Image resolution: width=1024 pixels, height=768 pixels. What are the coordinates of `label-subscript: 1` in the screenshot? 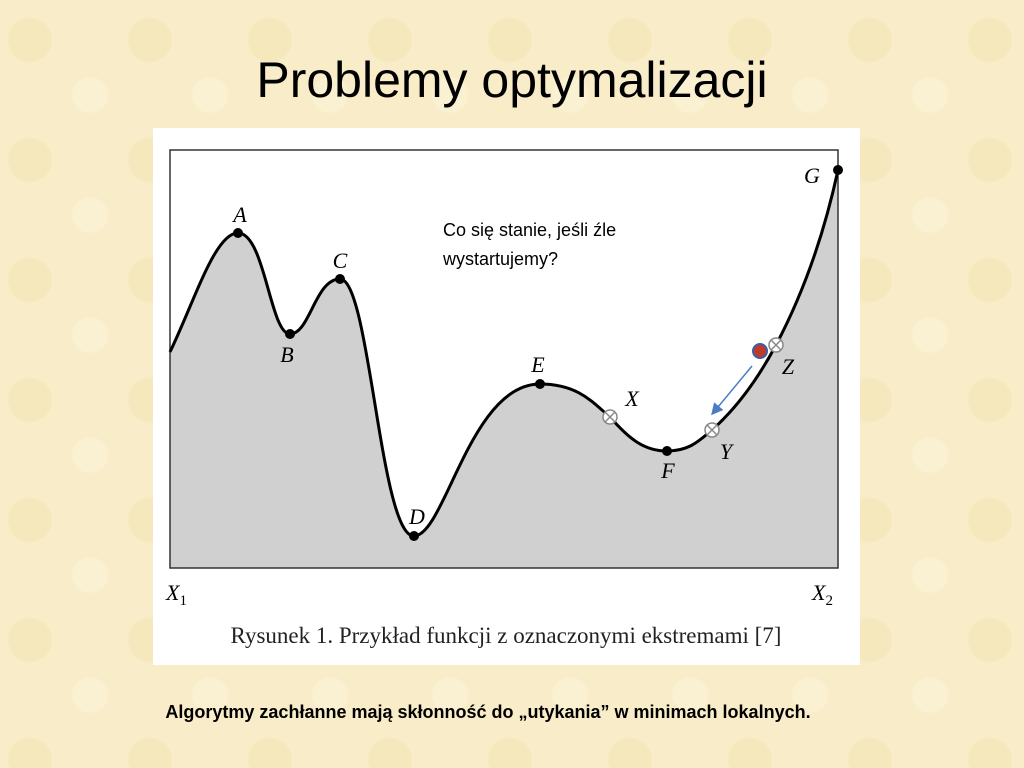 It's located at (183, 601).